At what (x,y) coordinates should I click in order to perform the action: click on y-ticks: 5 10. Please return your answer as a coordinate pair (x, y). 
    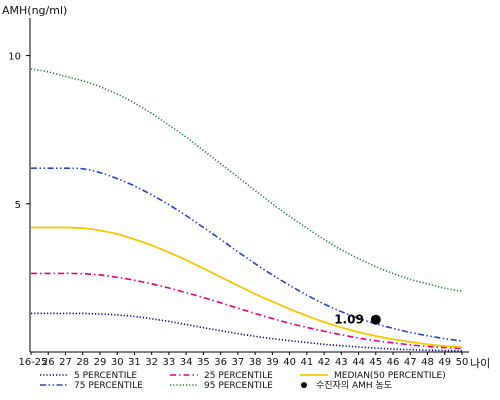
    Looking at the image, I should click on (19, 131).